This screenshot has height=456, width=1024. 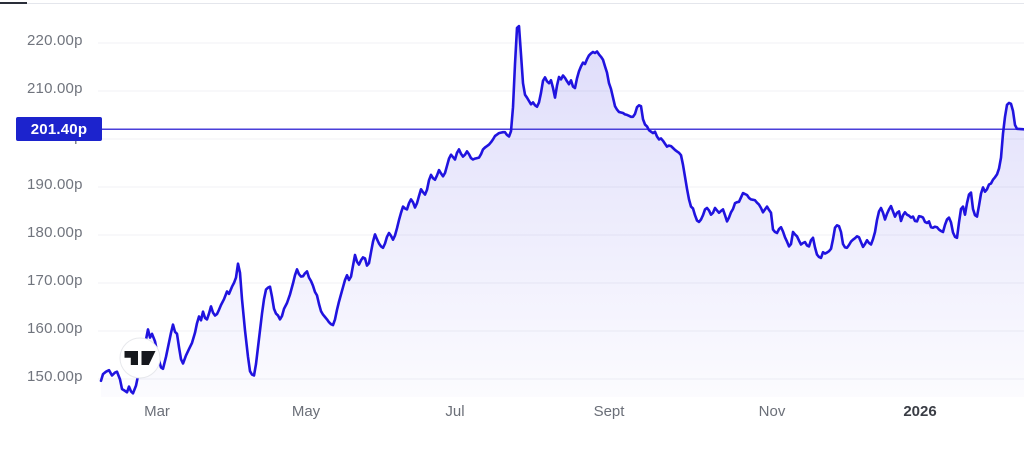 What do you see at coordinates (55, 40) in the screenshot?
I see `price-scale-label: 220.00p` at bounding box center [55, 40].